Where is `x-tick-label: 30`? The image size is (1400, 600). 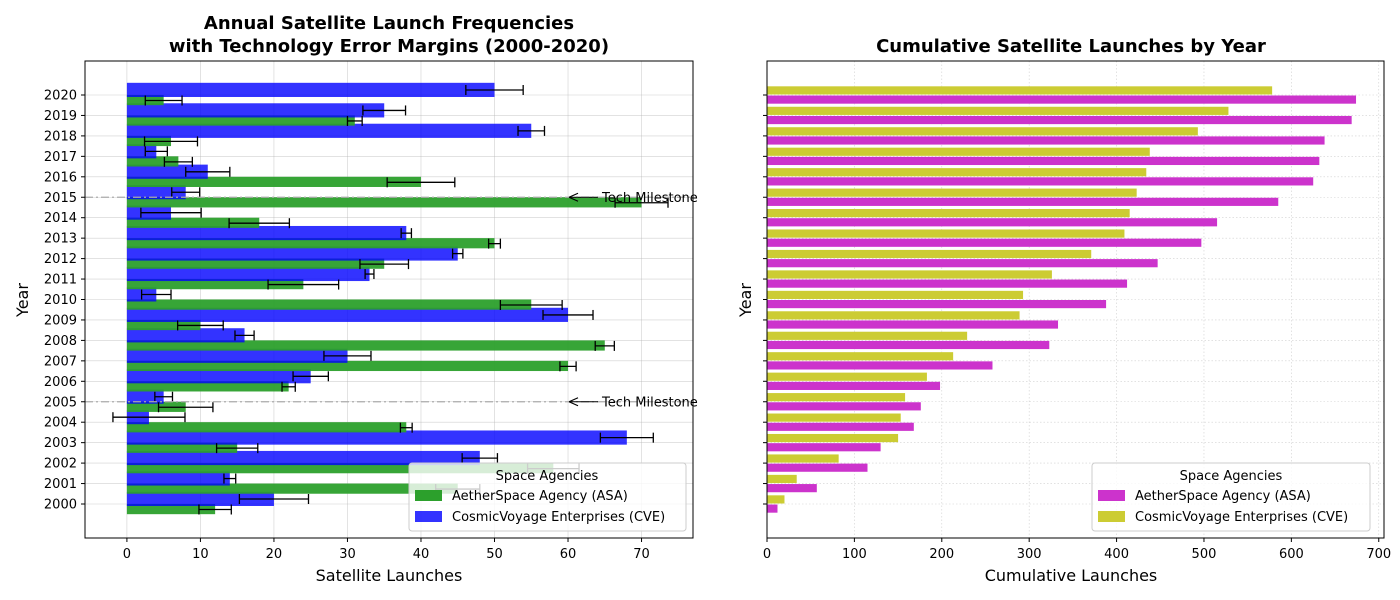 x-tick-label: 30 is located at coordinates (347, 554).